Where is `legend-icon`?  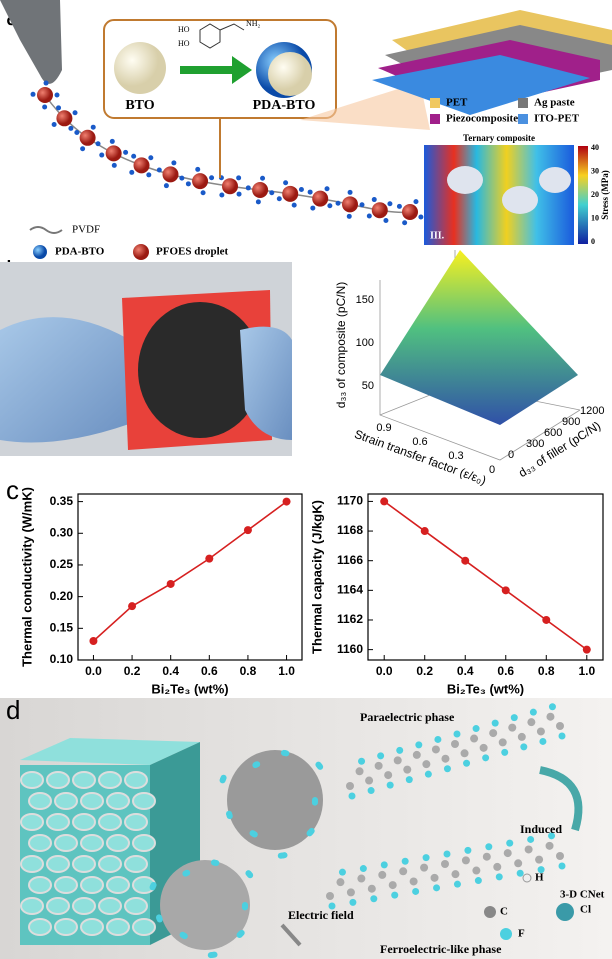
legend-icon is located at coordinates (46, 230).